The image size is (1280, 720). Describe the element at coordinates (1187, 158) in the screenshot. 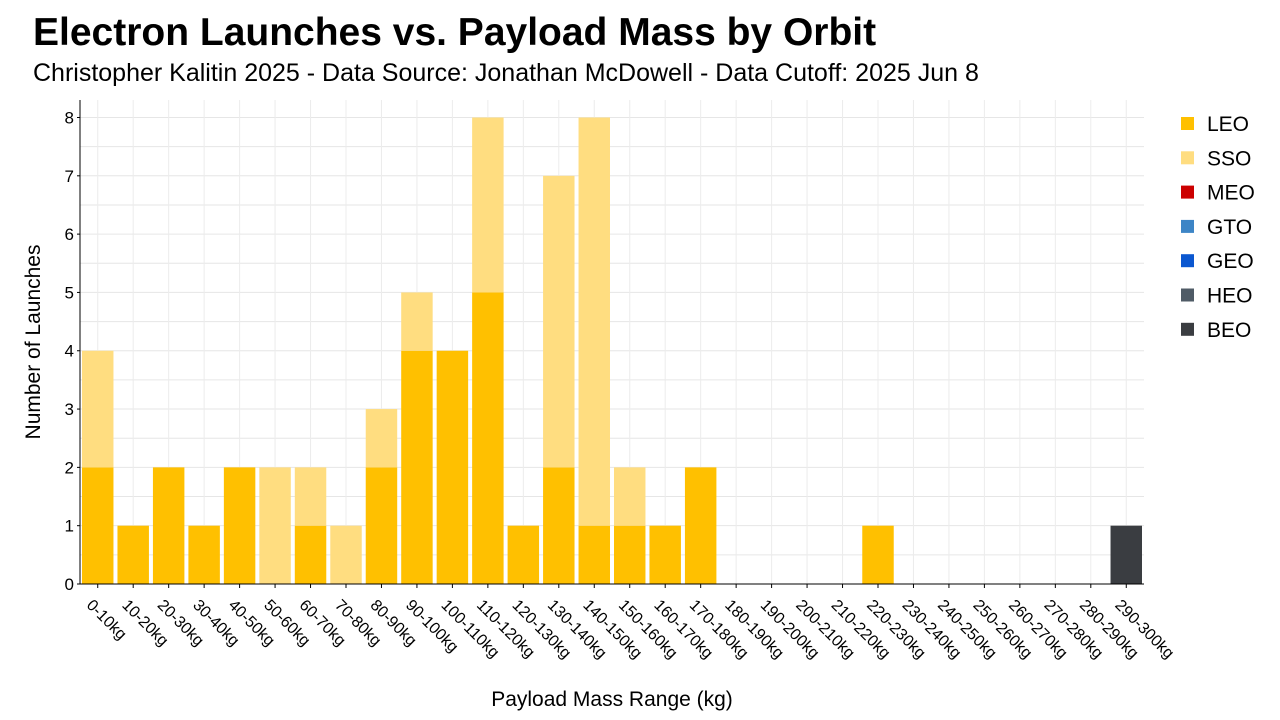

I see `legend-swatch-sso` at that location.